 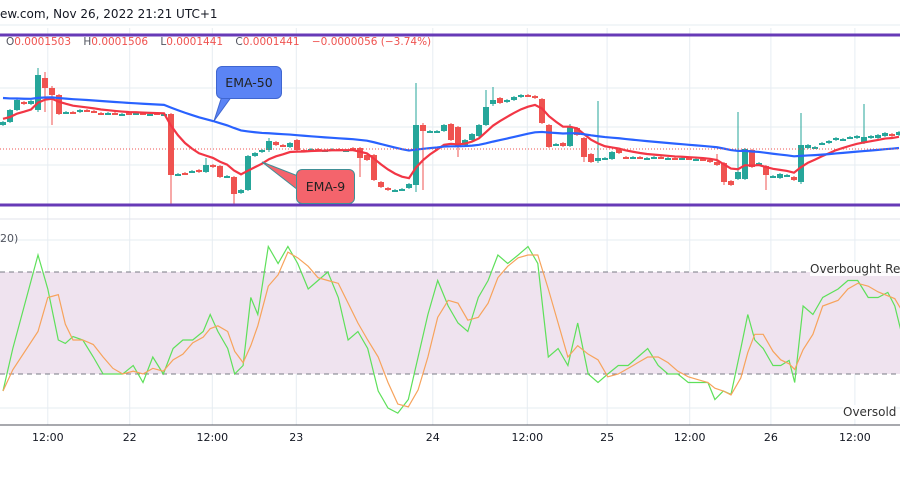 I want to click on close-value: 0.0001441, so click(x=271, y=42).